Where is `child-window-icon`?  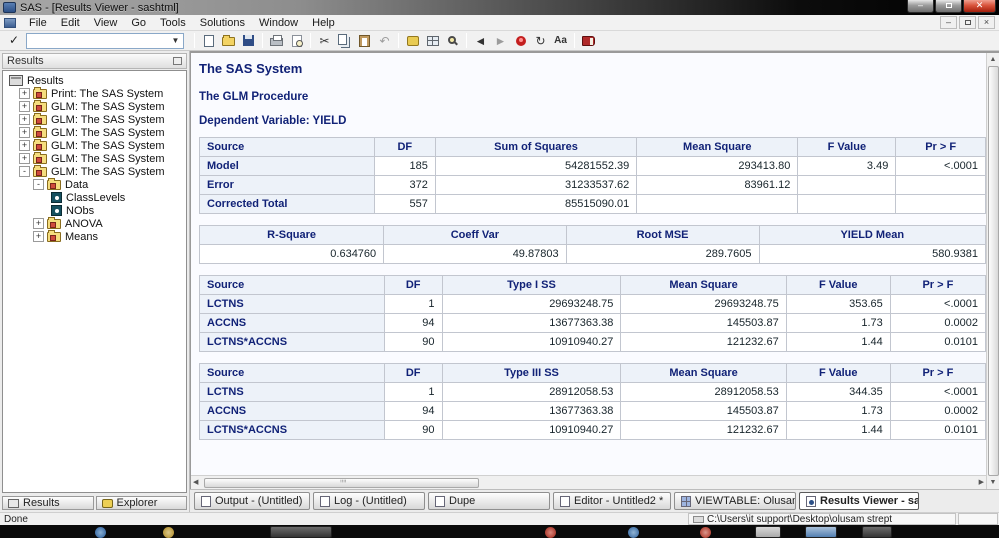 child-window-icon is located at coordinates (10, 22).